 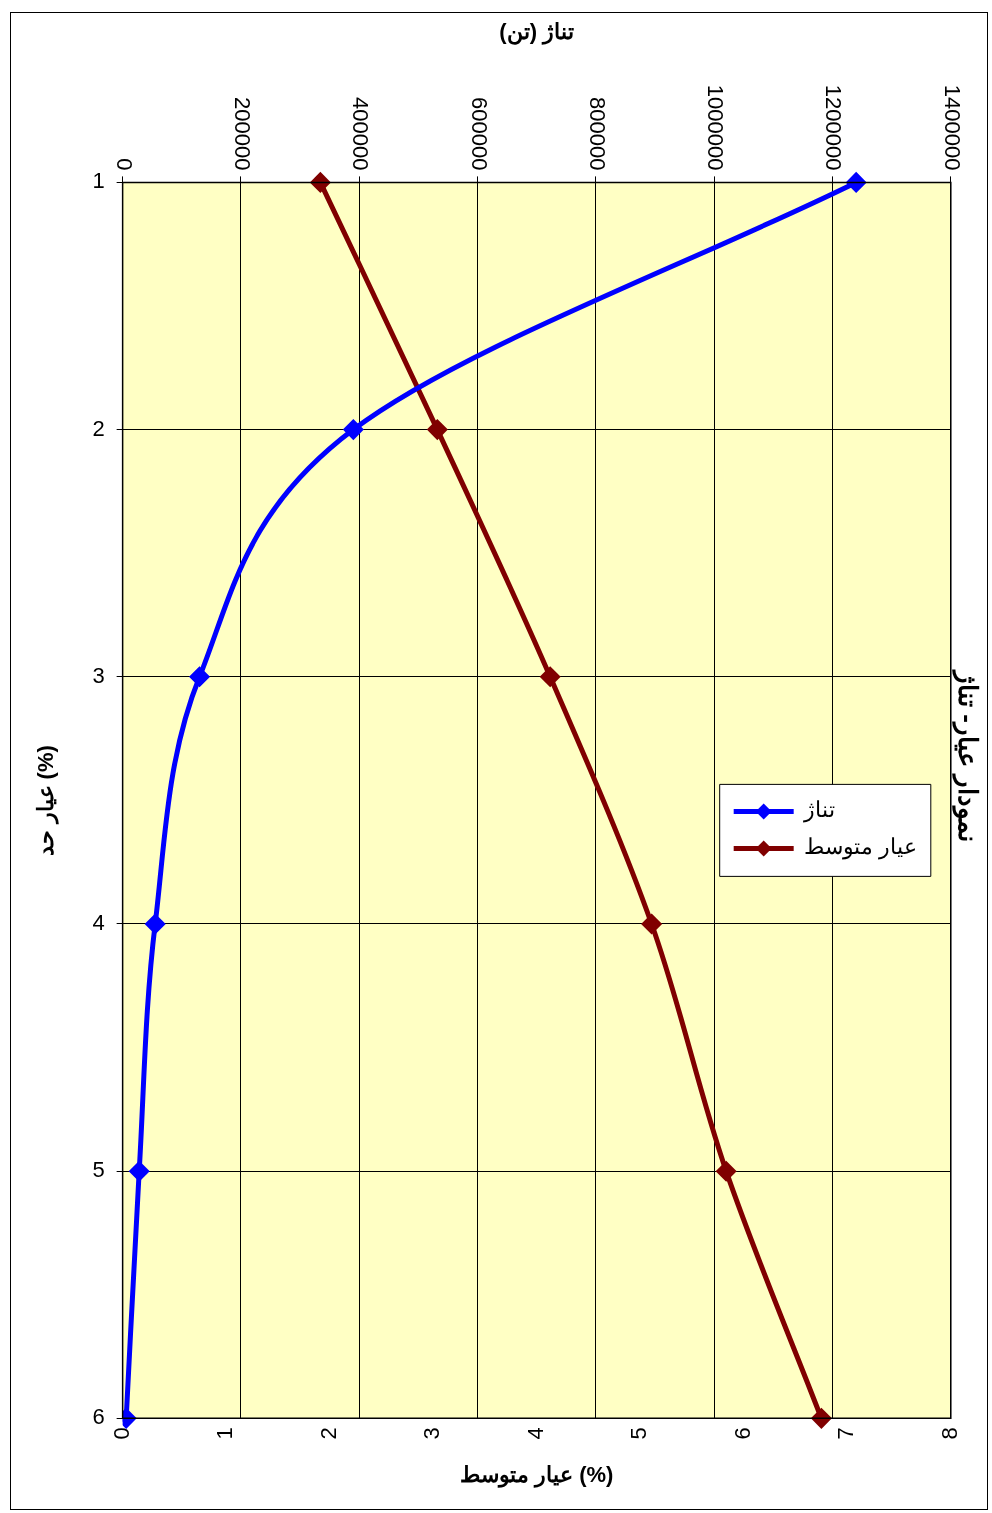 What do you see at coordinates (716, 127) in the screenshot?
I see `x2-tick-label: 1000000` at bounding box center [716, 127].